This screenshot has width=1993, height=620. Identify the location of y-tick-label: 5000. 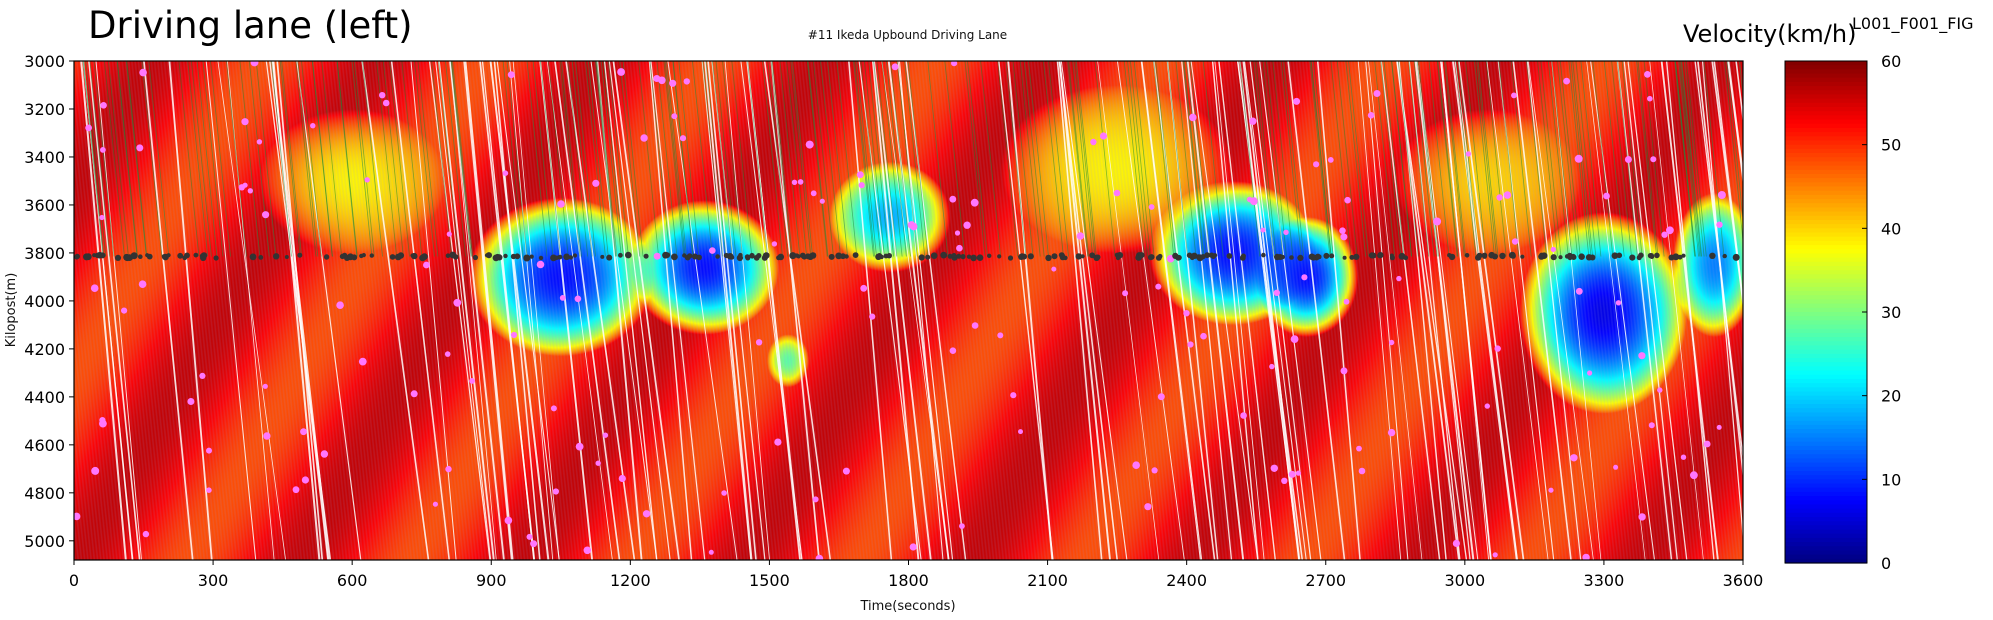
(44, 541).